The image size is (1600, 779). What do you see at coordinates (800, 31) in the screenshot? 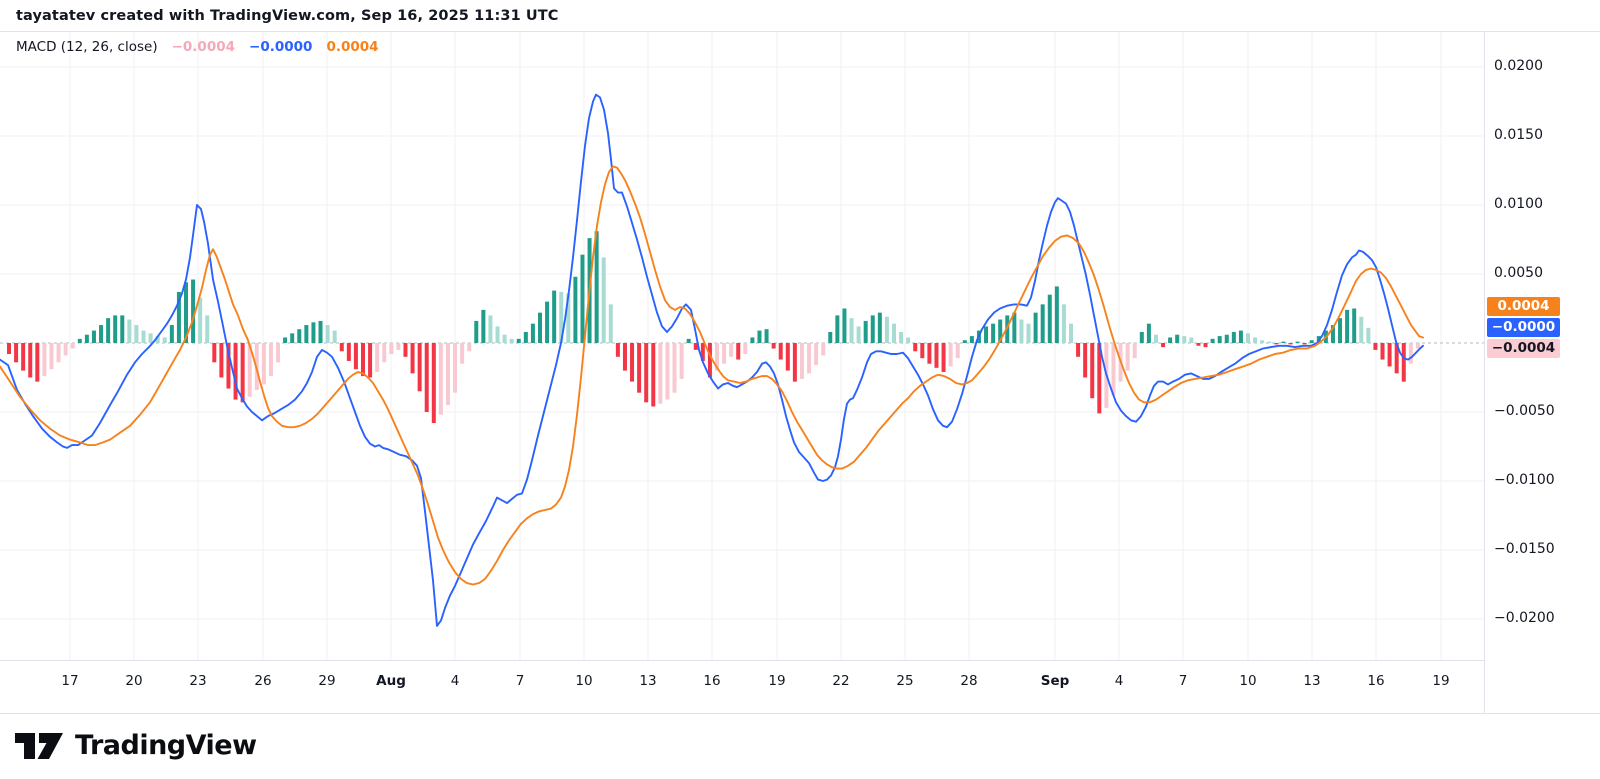
I see `header-separator` at bounding box center [800, 31].